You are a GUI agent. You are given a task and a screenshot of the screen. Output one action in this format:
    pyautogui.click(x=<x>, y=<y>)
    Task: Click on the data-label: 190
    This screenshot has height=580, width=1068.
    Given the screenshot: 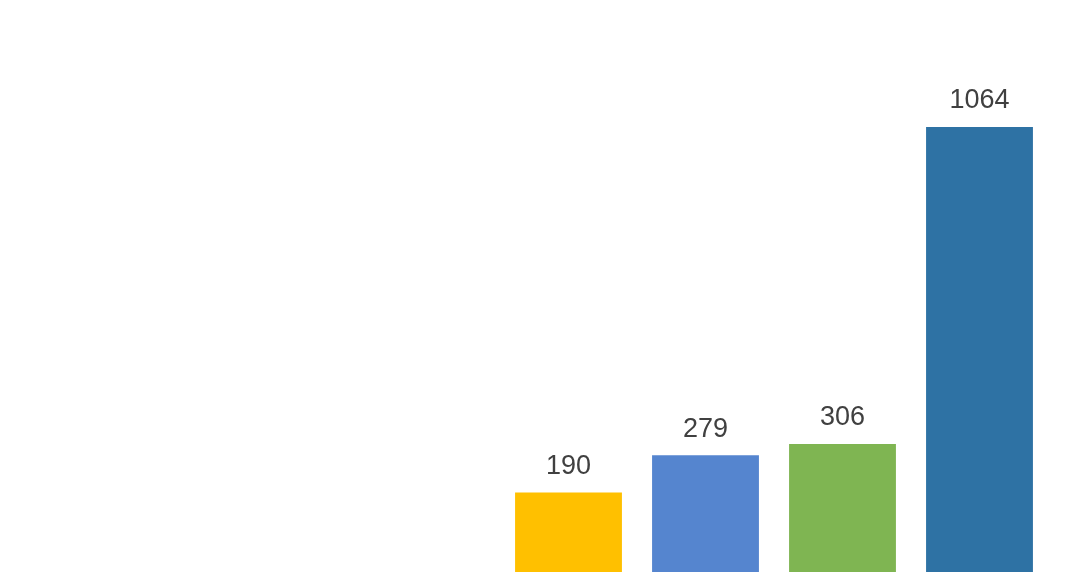 What is the action you would take?
    pyautogui.click(x=568, y=465)
    